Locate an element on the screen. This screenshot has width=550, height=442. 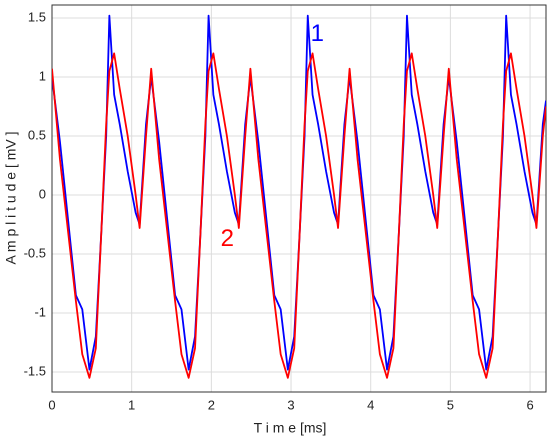
x-tick-label: 0 is located at coordinates (51, 404).